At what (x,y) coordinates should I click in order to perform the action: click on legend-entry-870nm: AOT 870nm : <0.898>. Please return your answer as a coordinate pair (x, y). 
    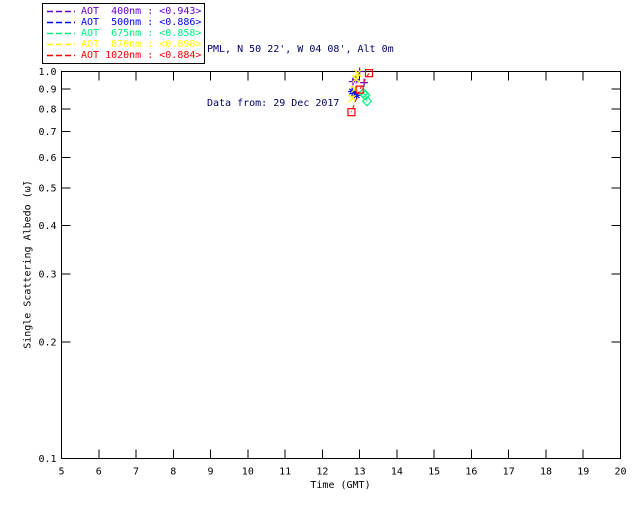
    Looking at the image, I should click on (123, 44).